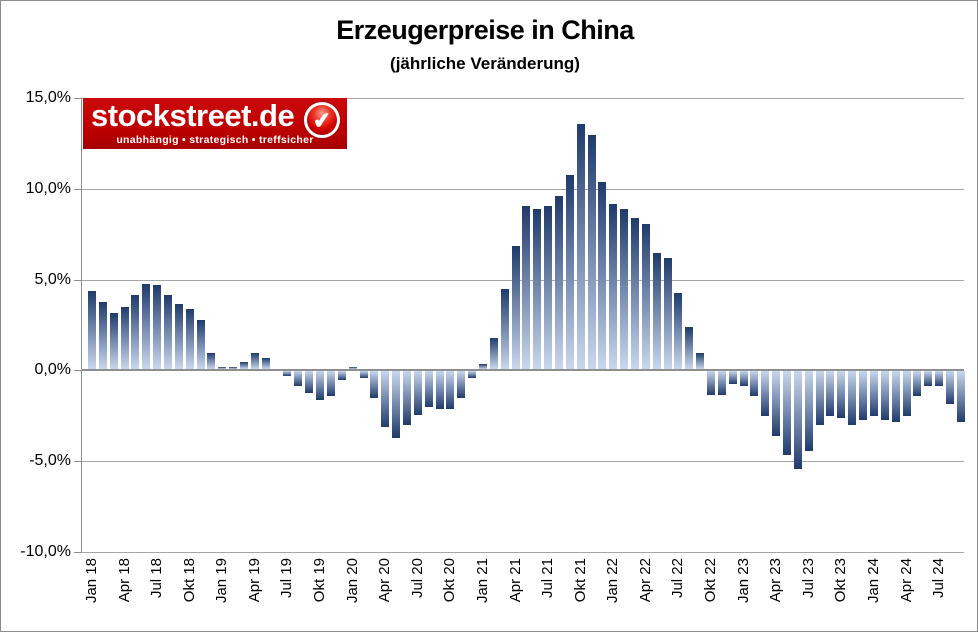 The height and width of the screenshot is (632, 978). What do you see at coordinates (515, 580) in the screenshot?
I see `x-axis-tick-label: Apr 21` at bounding box center [515, 580].